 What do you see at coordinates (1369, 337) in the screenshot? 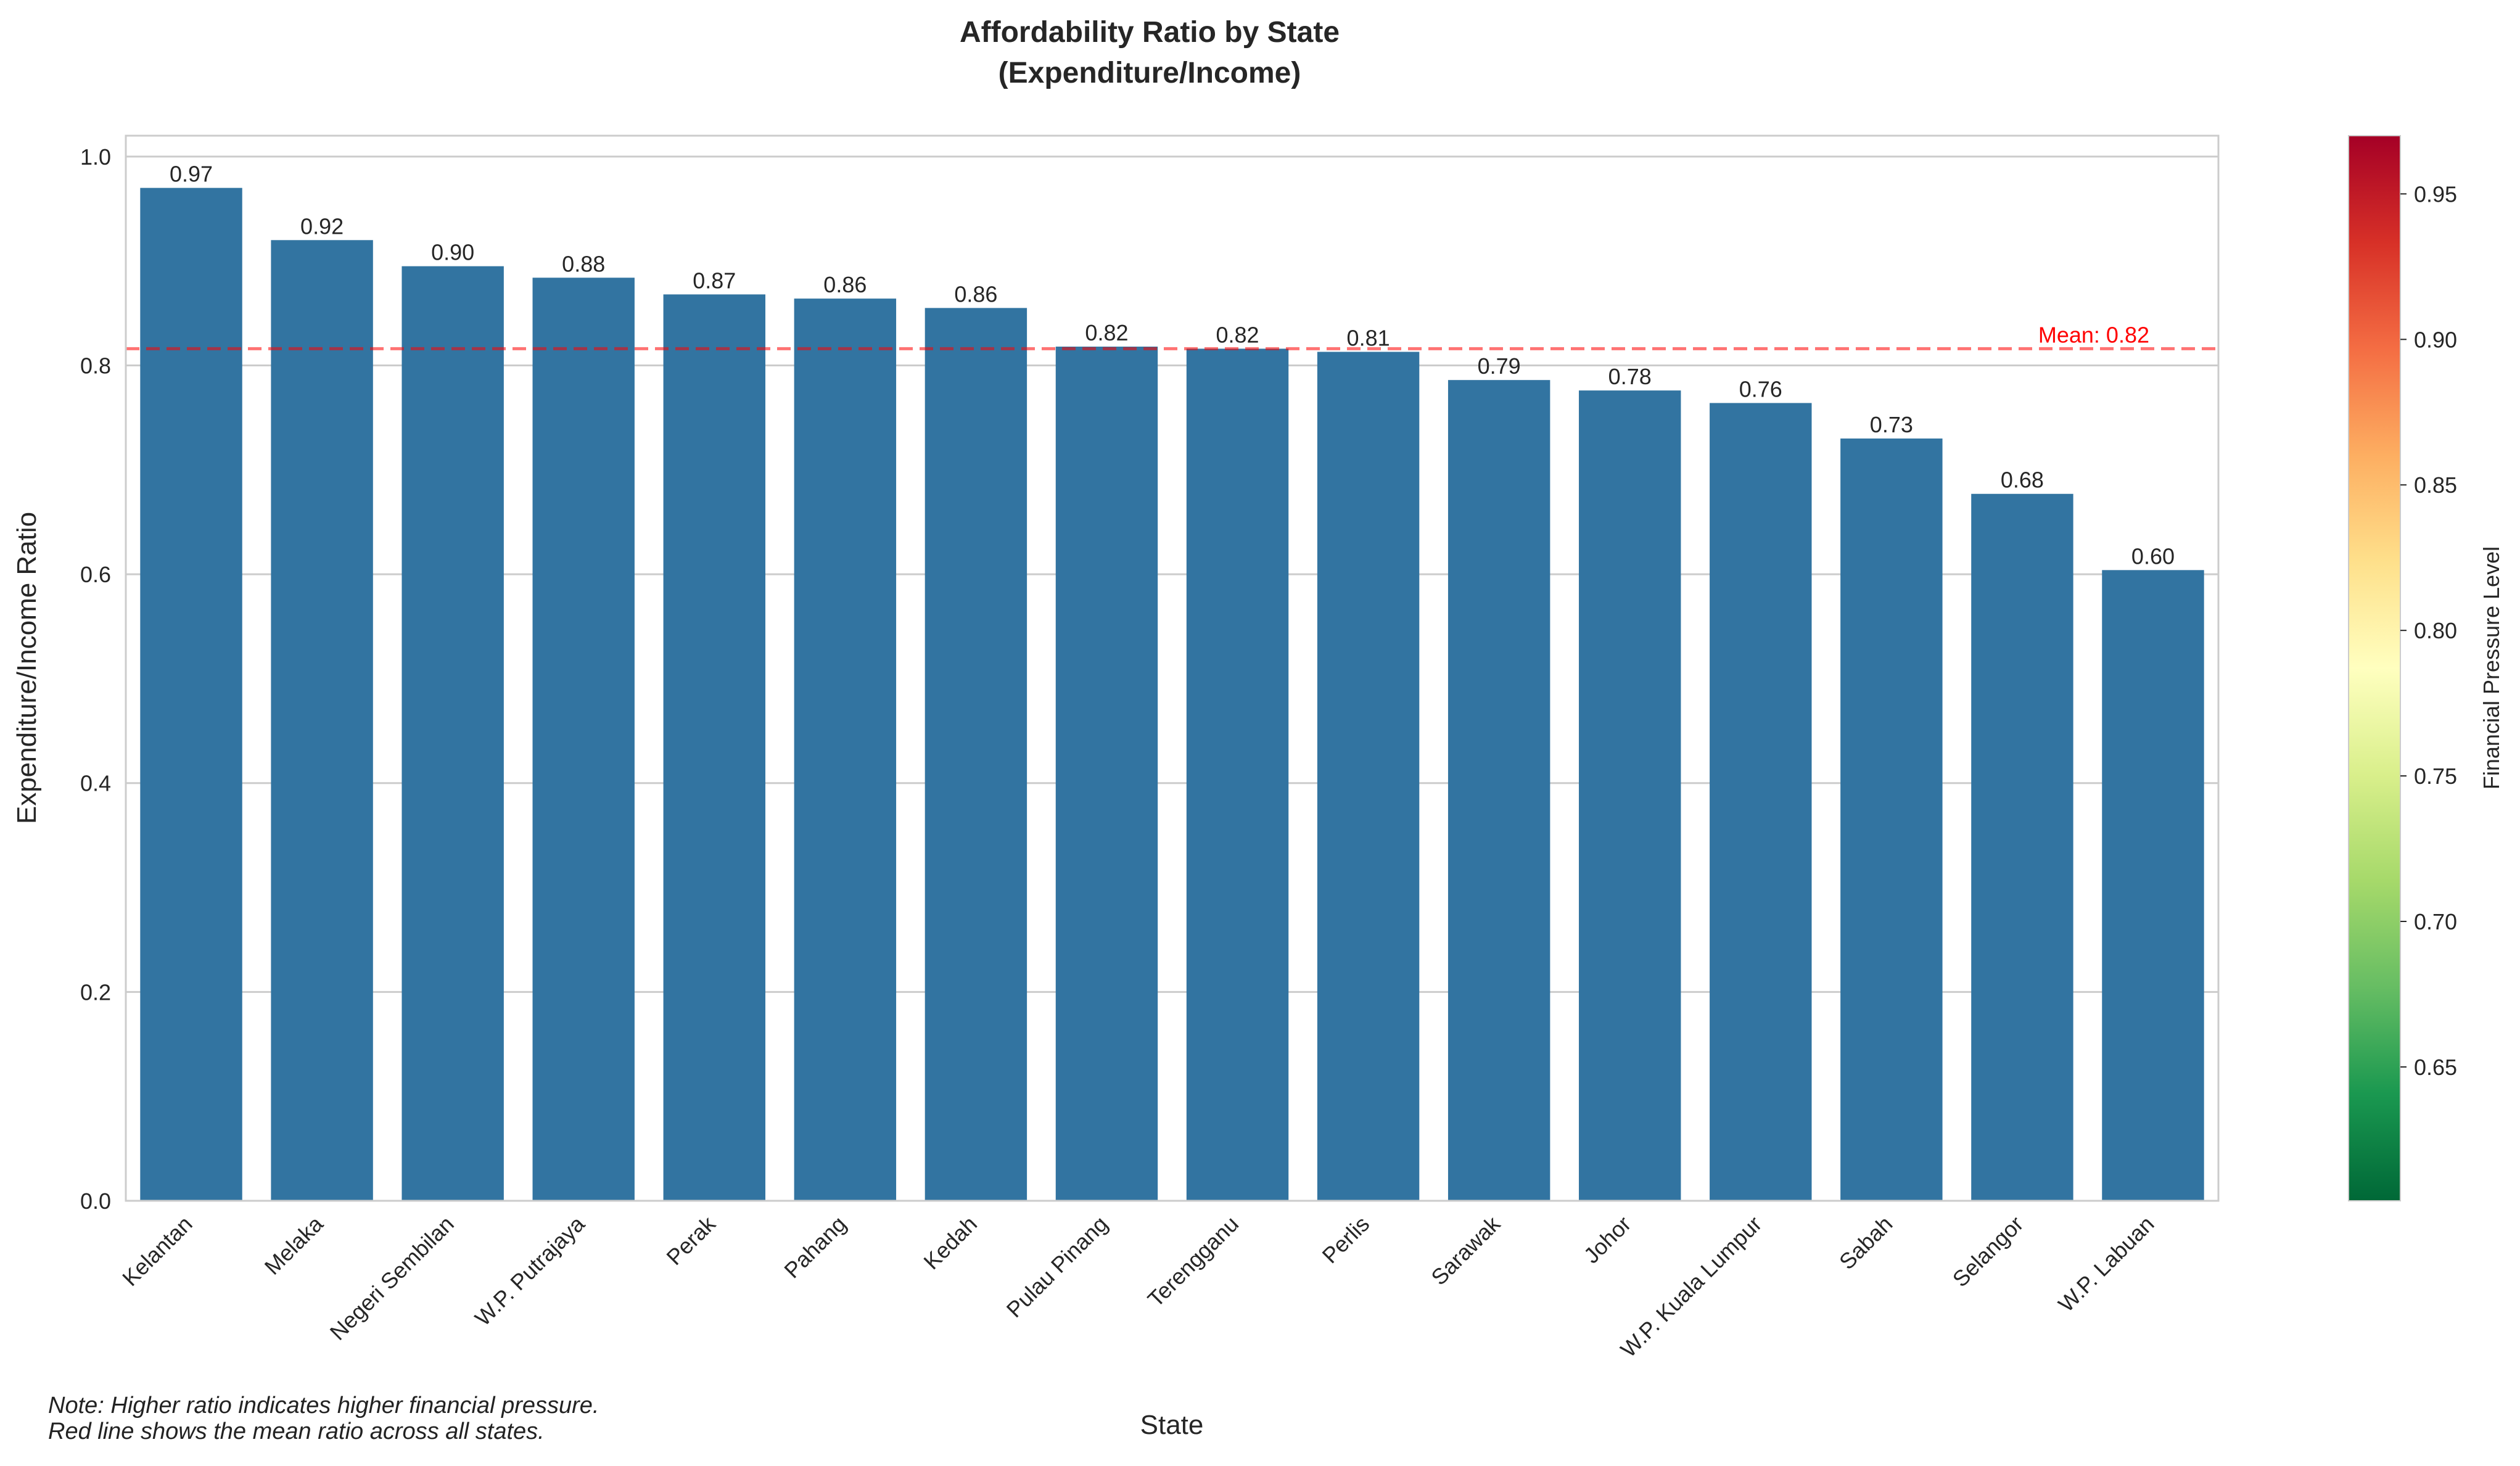
I see `bar-value-label: 0.81` at bounding box center [1369, 337].